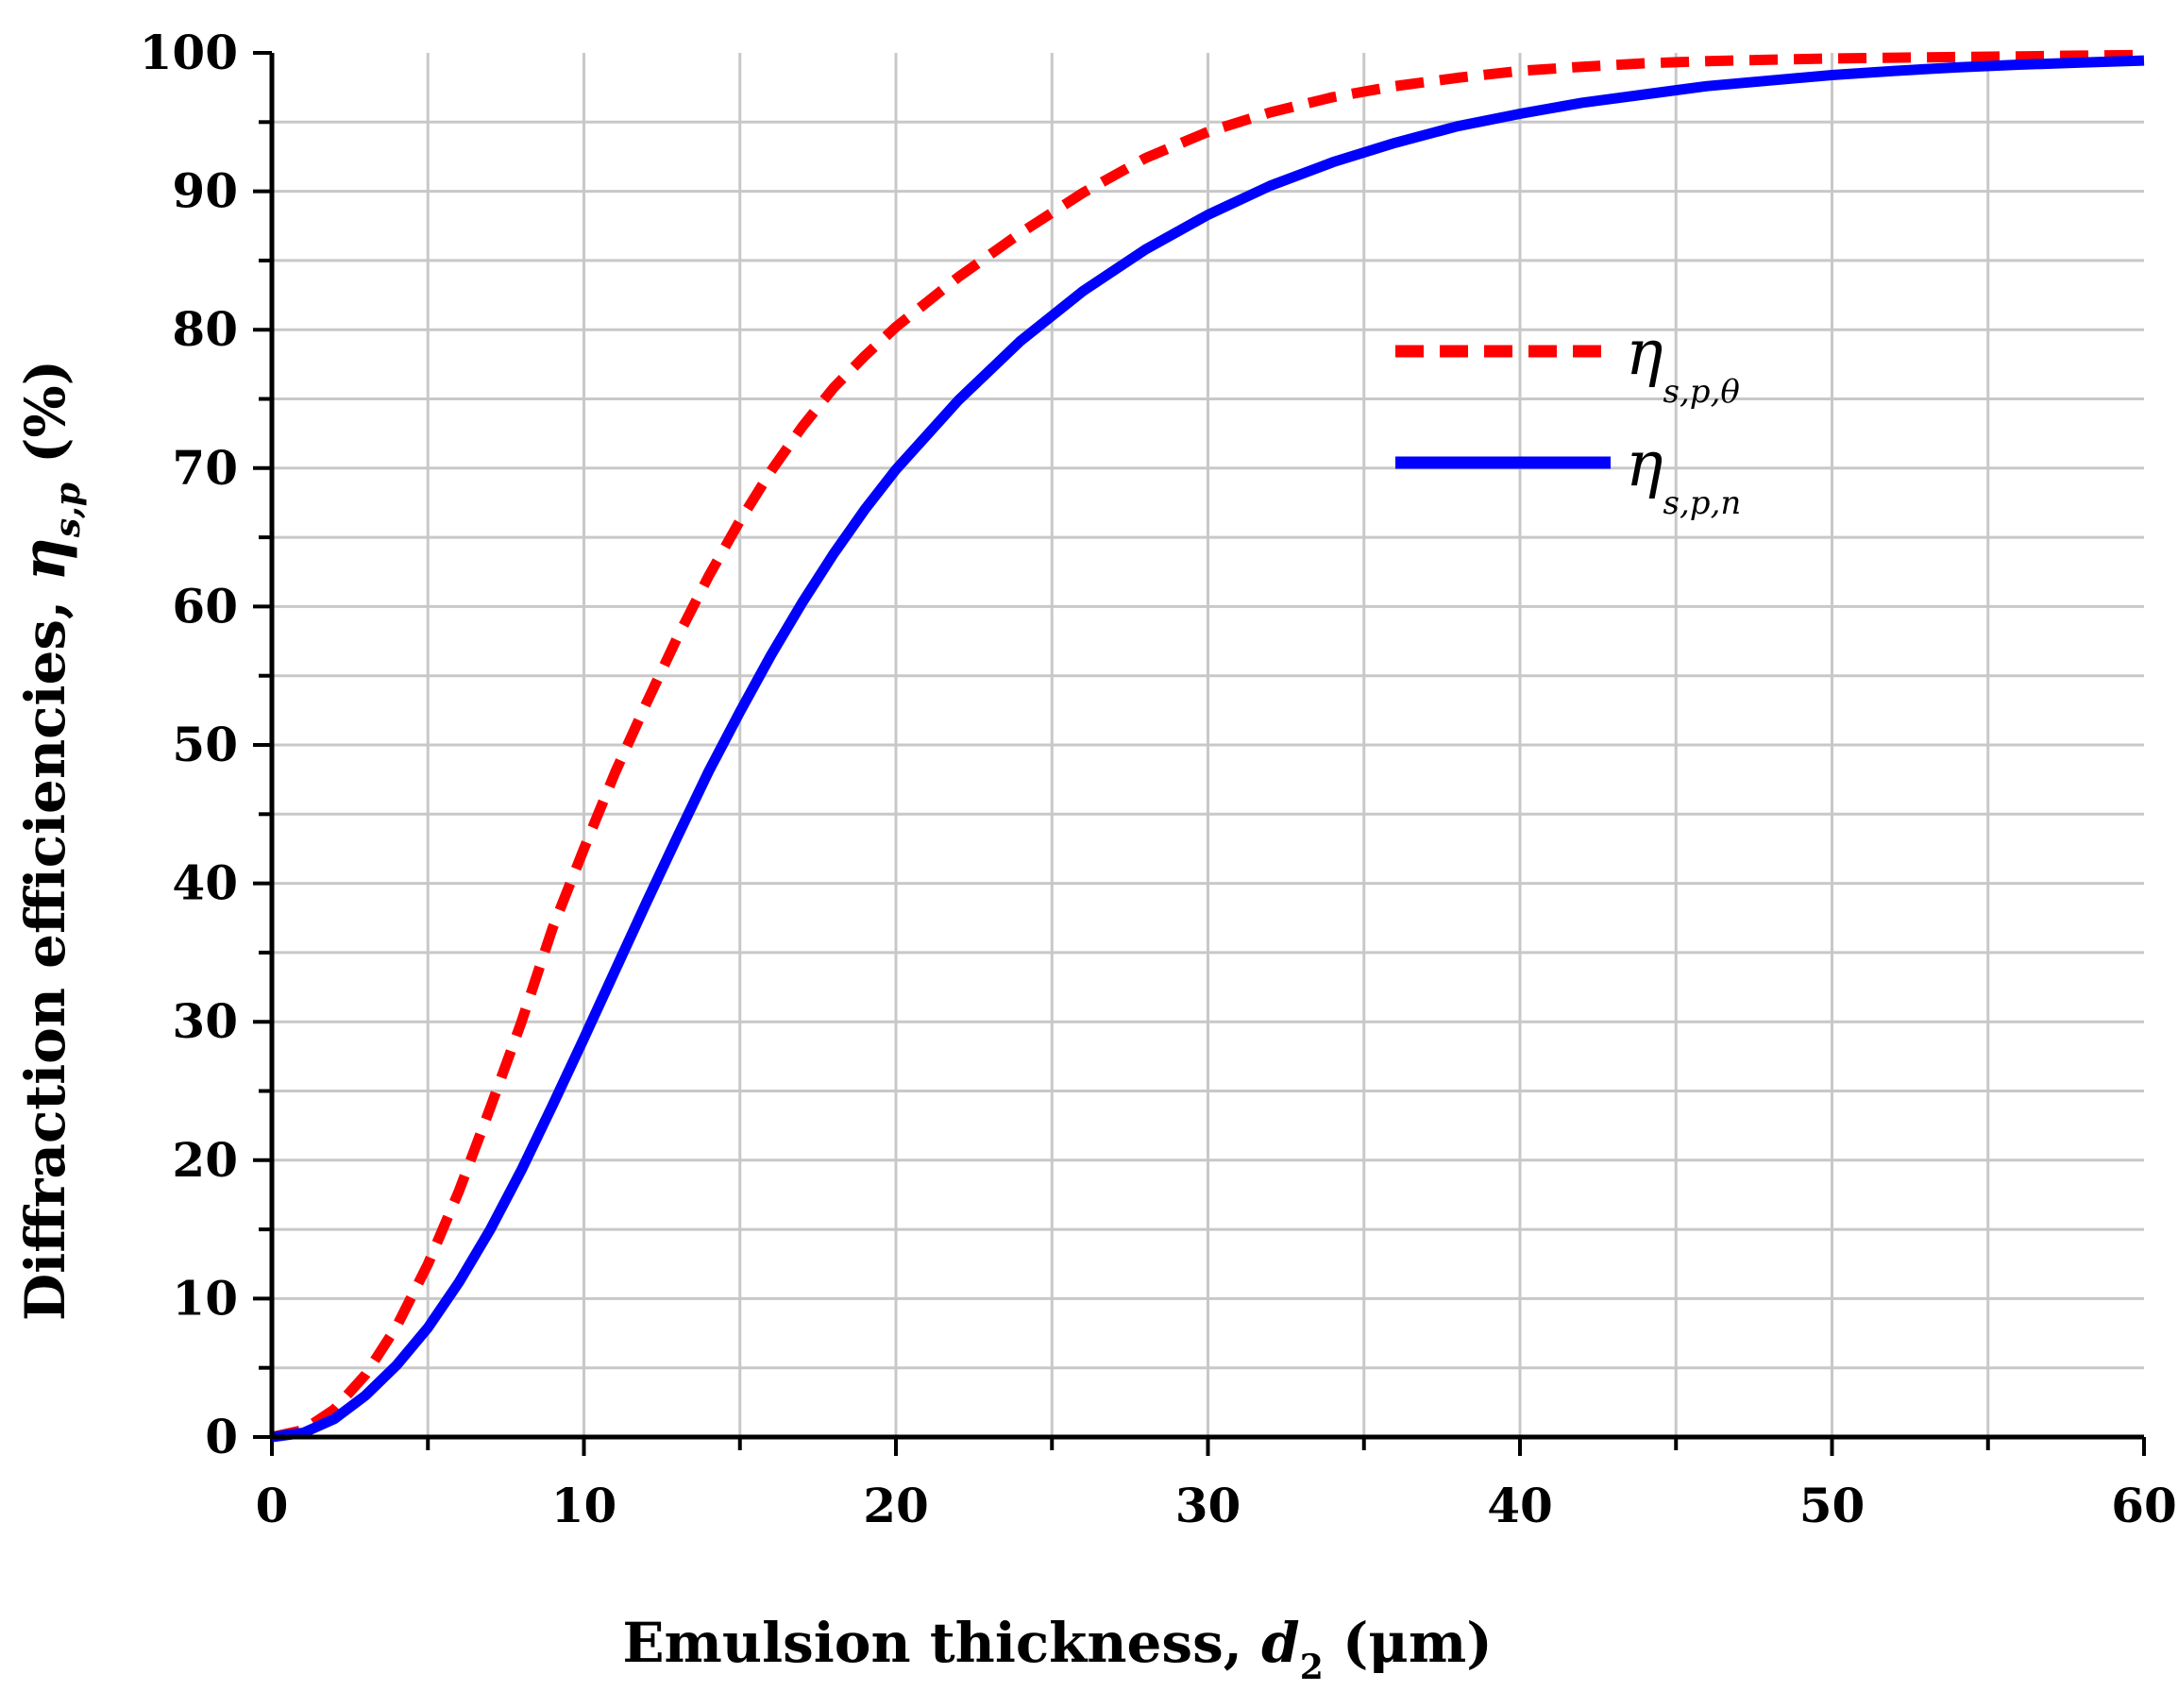 Image resolution: width=2178 pixels, height=1708 pixels. I want to click on y-tick-label-100: 100, so click(189, 52).